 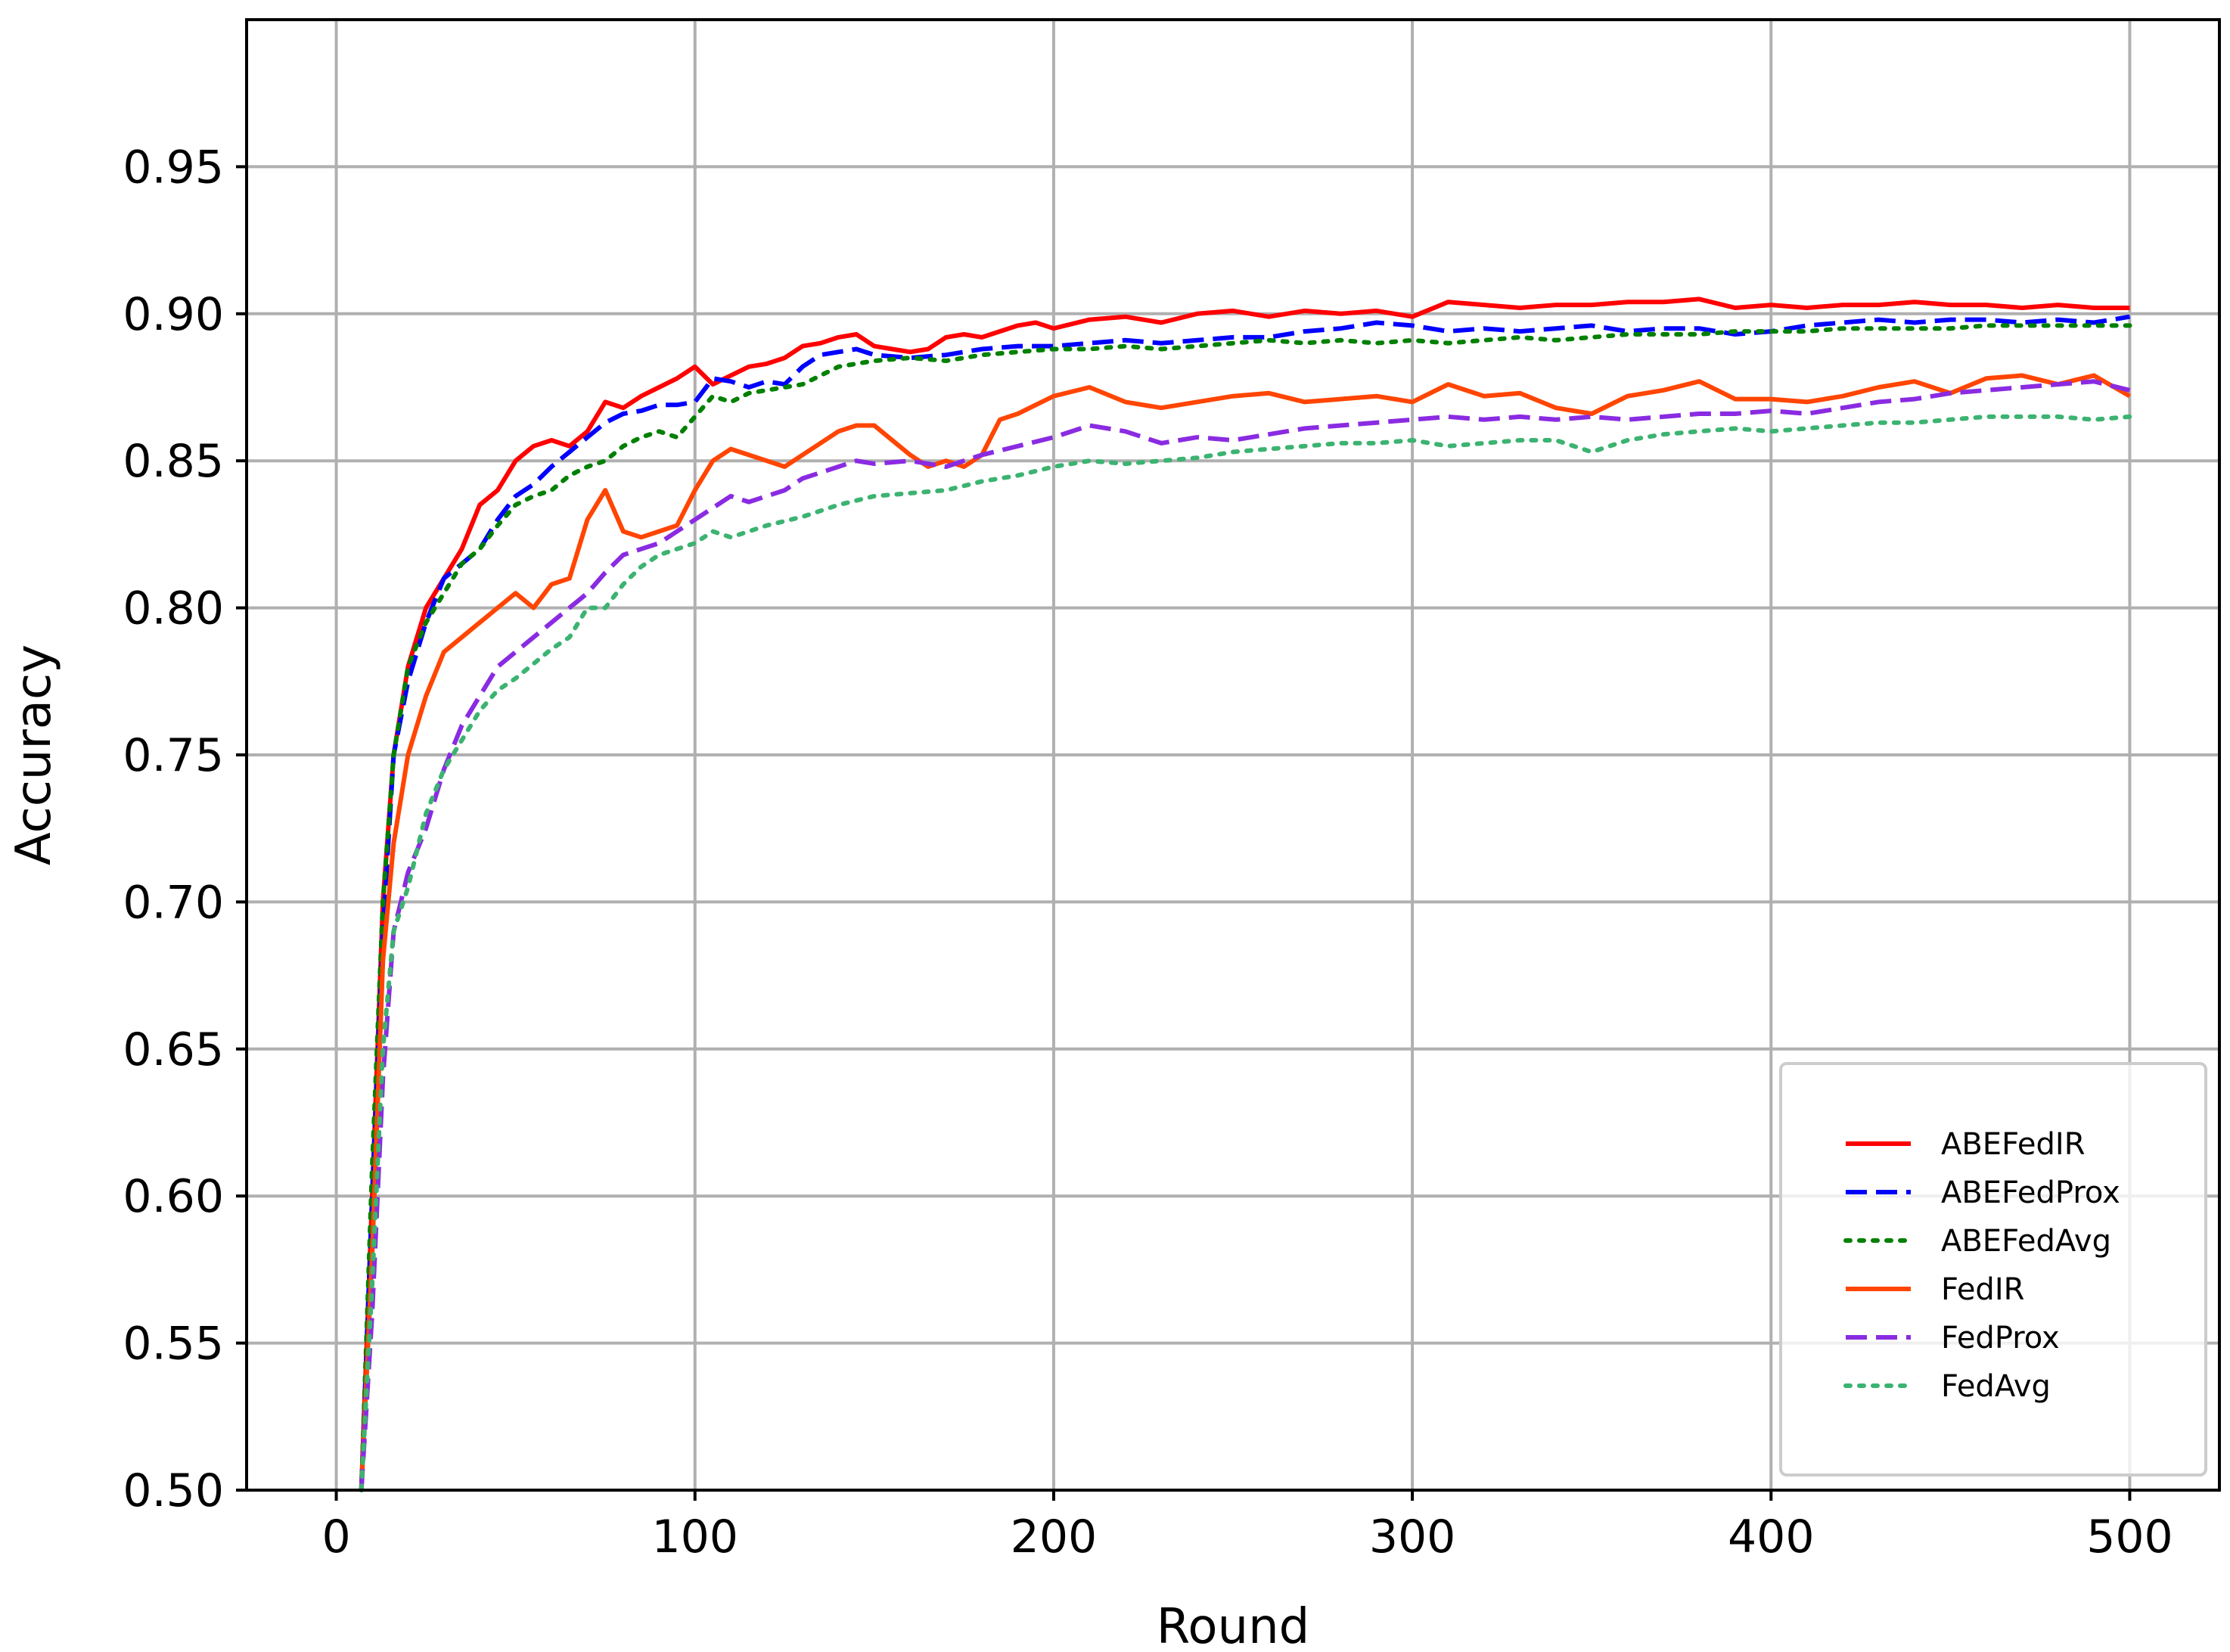 What do you see at coordinates (2013, 1144) in the screenshot?
I see `legend-label-abefedir: ABEFedIR` at bounding box center [2013, 1144].